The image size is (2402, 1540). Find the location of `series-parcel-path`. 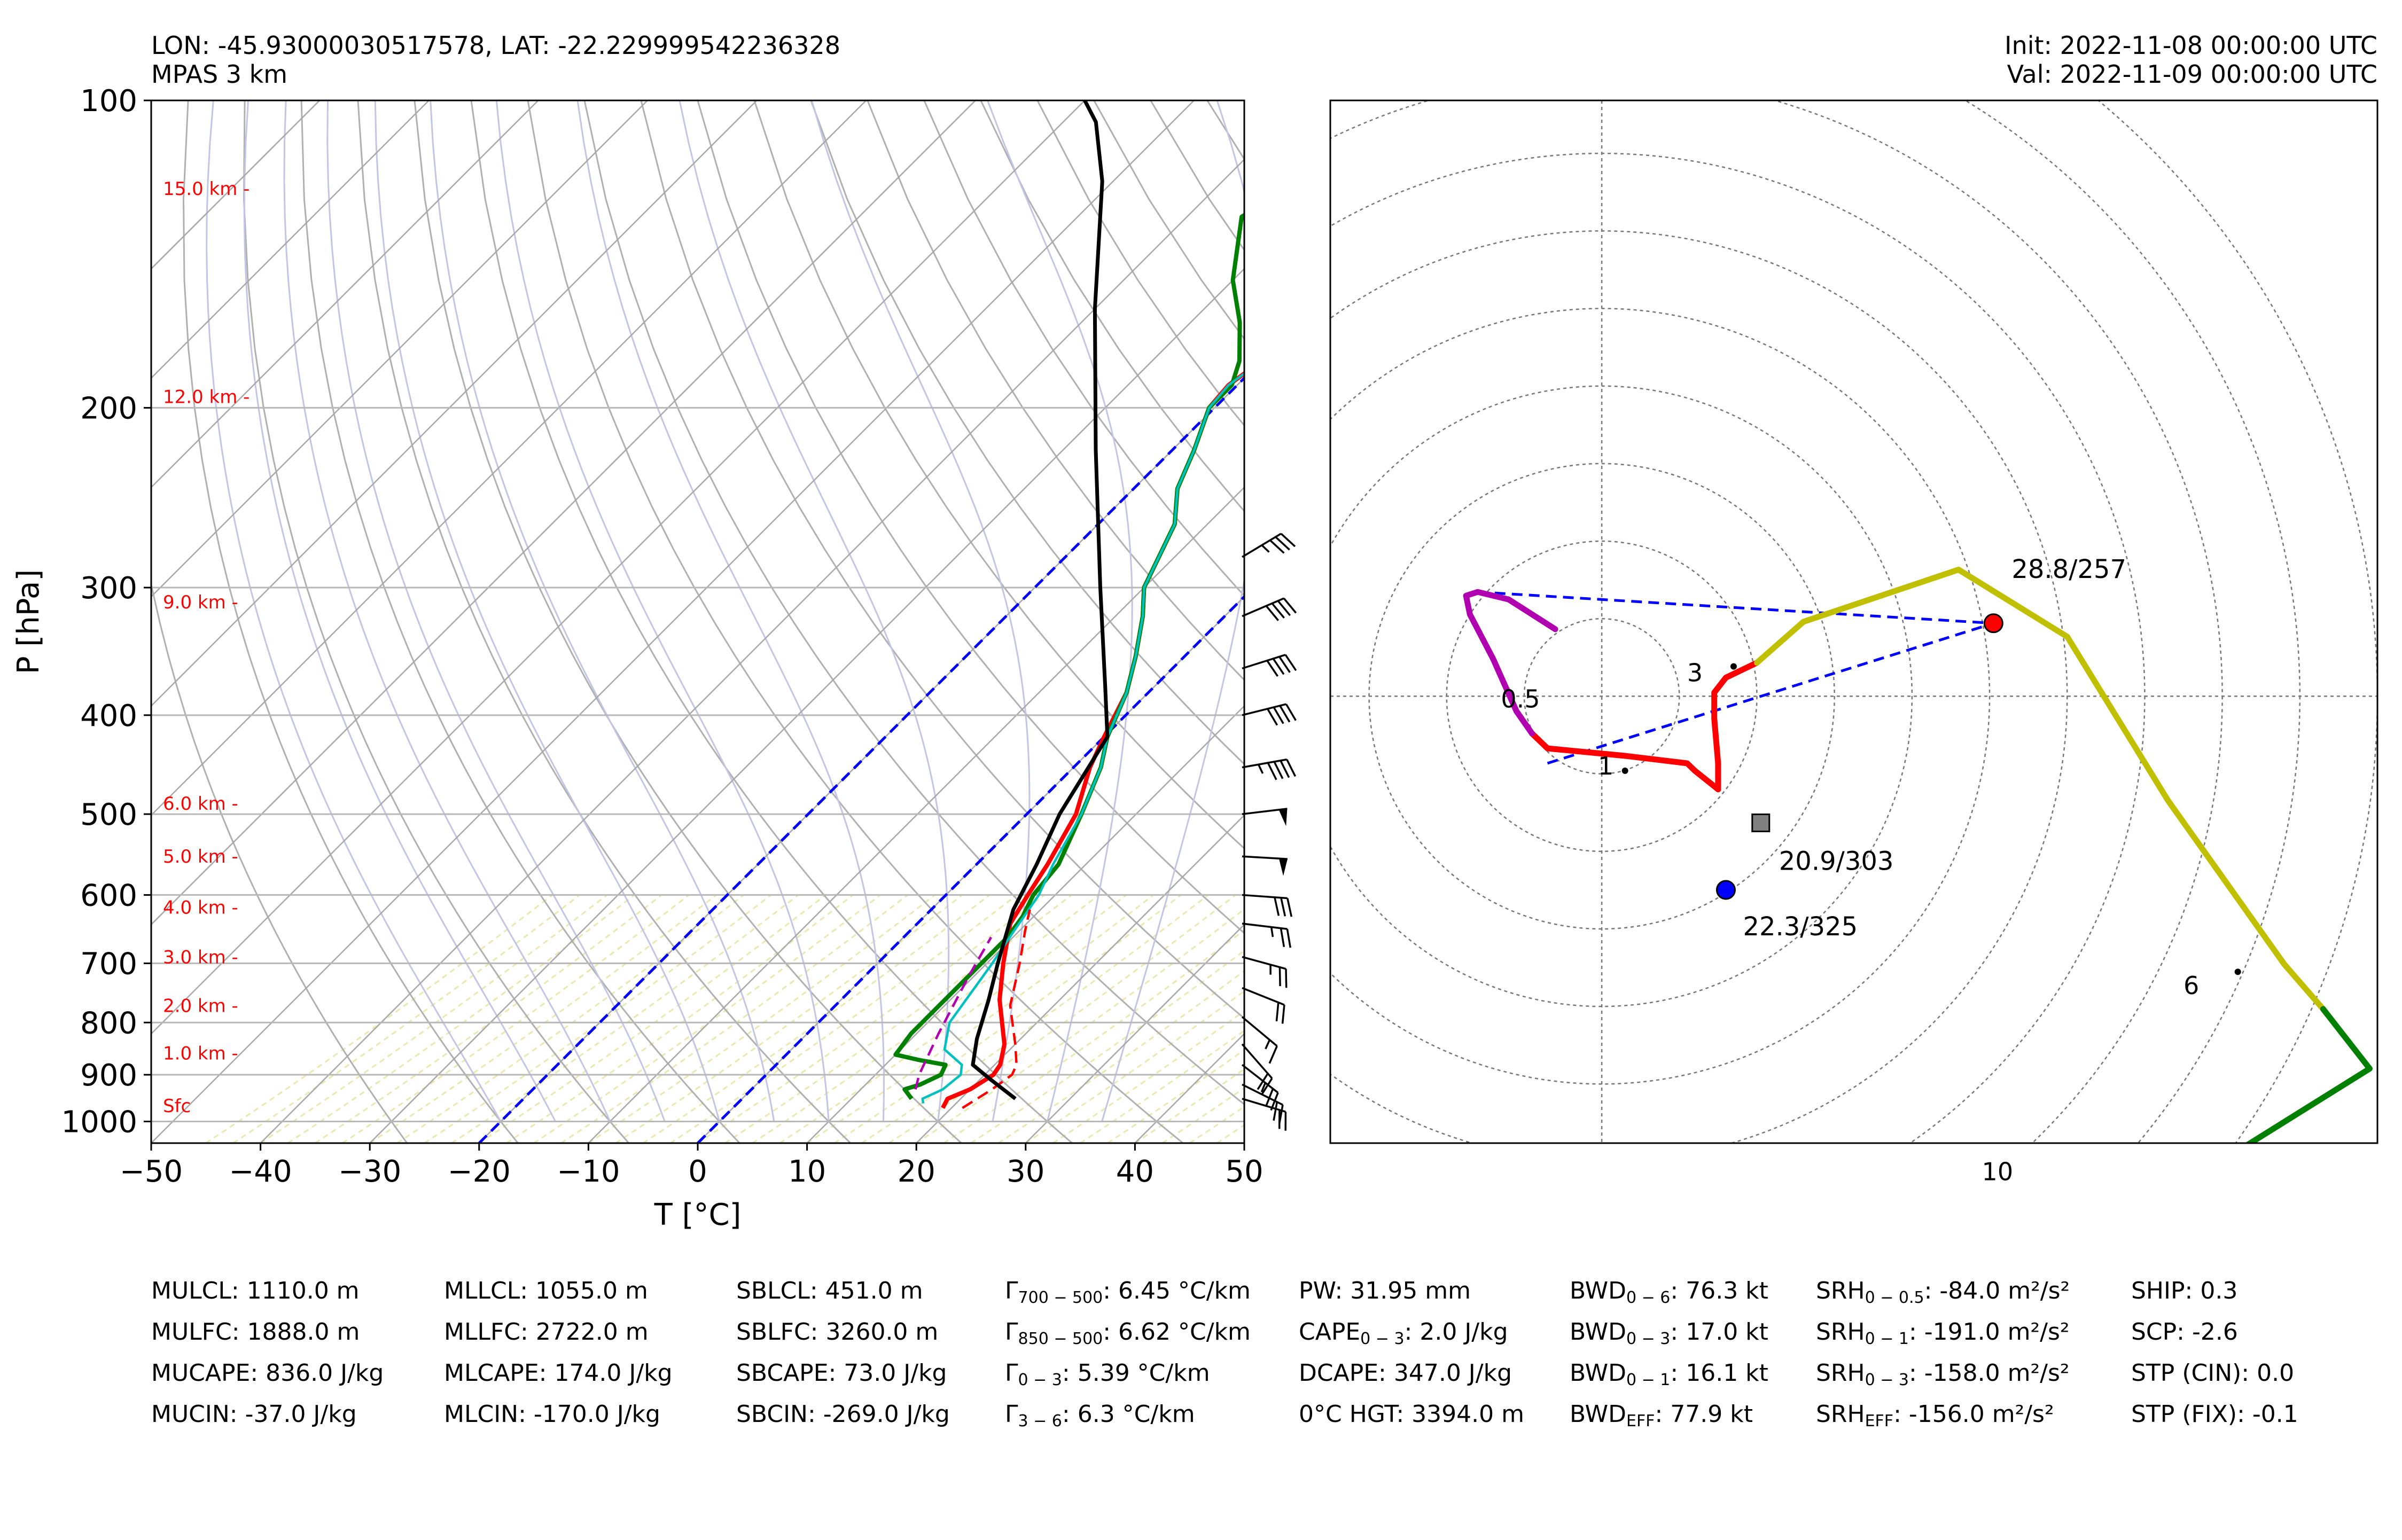

series-parcel-path is located at coordinates (1040, 600).